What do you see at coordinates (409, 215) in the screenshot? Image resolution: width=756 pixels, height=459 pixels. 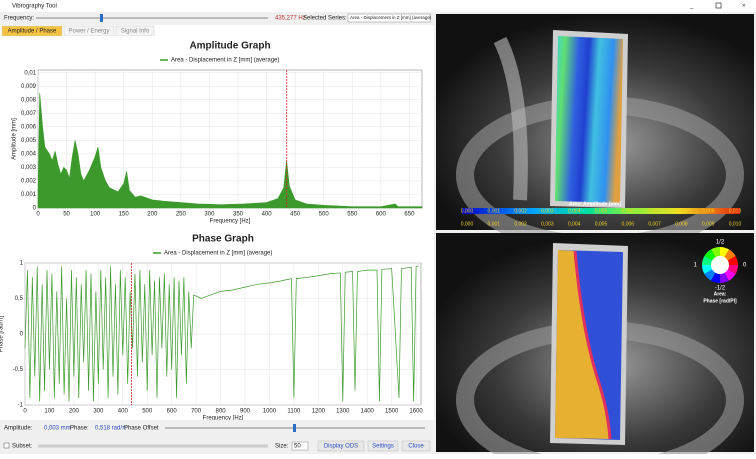 I see `x-tick-label: 650` at bounding box center [409, 215].